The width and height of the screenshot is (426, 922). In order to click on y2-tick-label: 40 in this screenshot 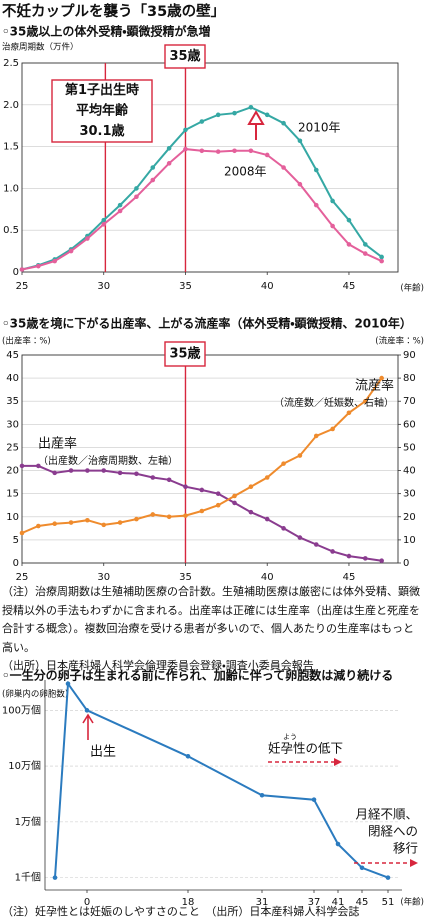, I will do `click(409, 471)`.